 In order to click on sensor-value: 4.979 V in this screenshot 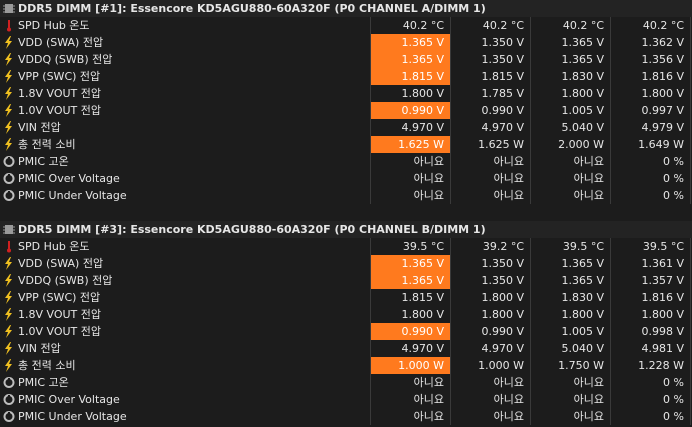, I will do `click(651, 127)`.